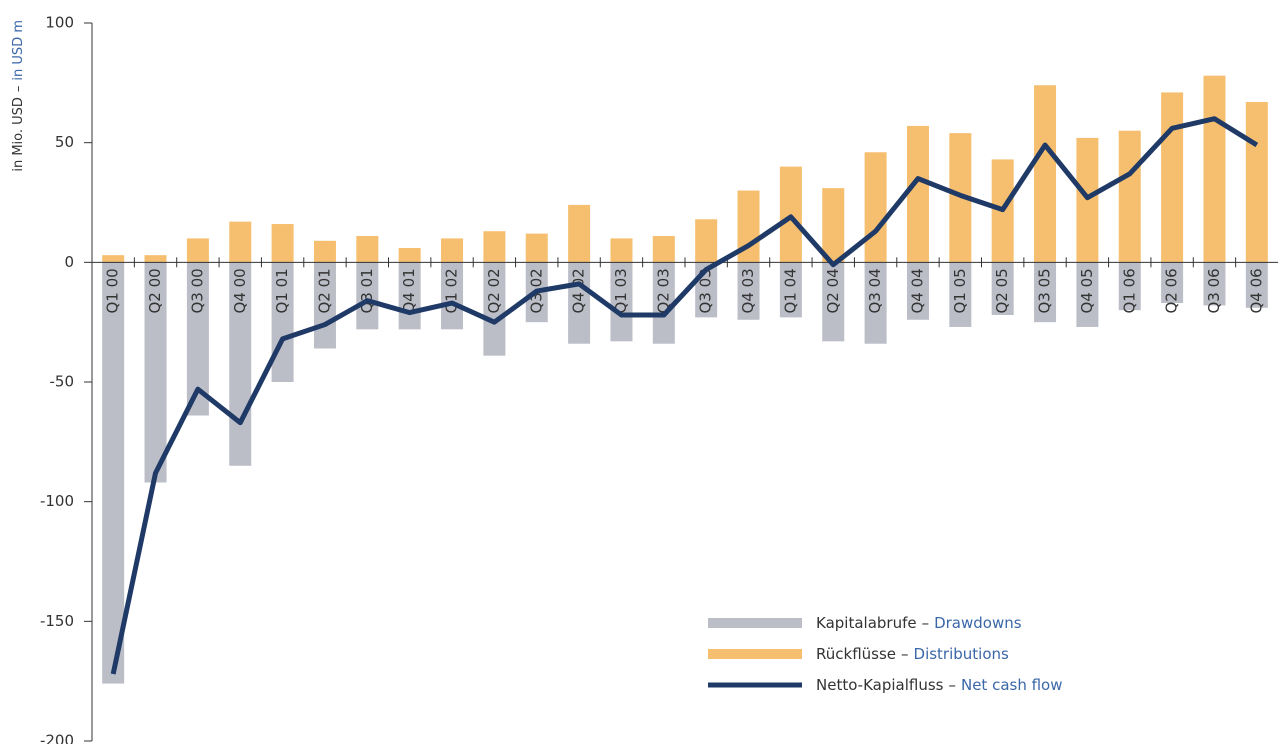 This screenshot has height=744, width=1278. What do you see at coordinates (833, 290) in the screenshot?
I see `x-tick-label: Q2 04` at bounding box center [833, 290].